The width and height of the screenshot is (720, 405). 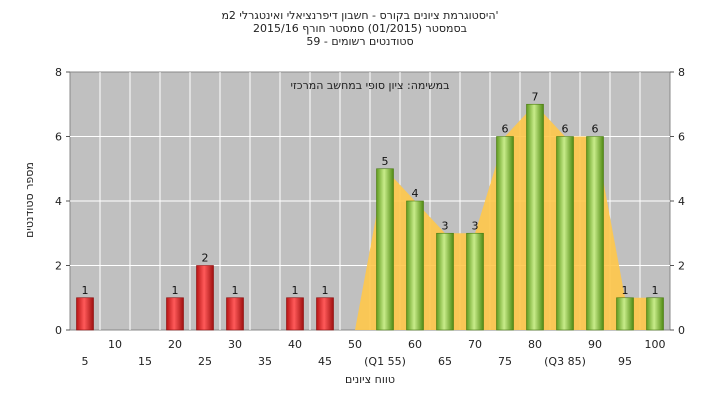 What do you see at coordinates (205, 258) in the screenshot?
I see `bar-value-label-25: 2` at bounding box center [205, 258].